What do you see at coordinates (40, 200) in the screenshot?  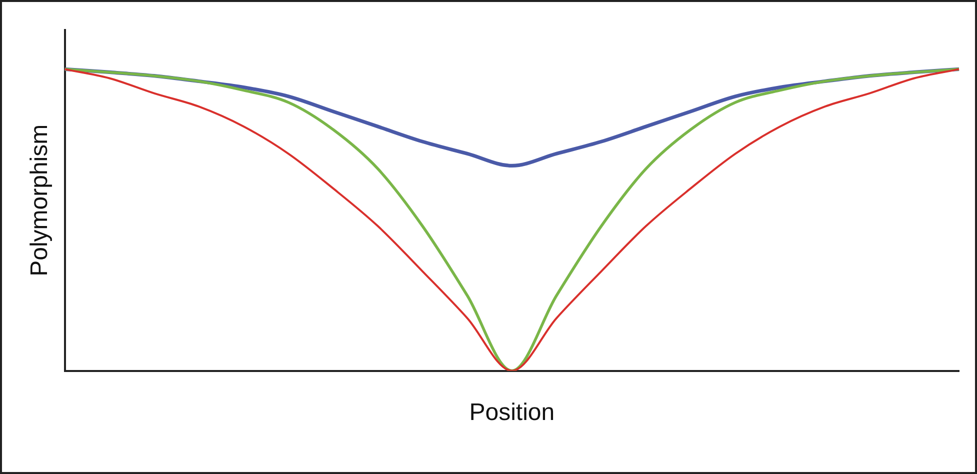 I see `y-axis-title: Polymorphism` at bounding box center [40, 200].